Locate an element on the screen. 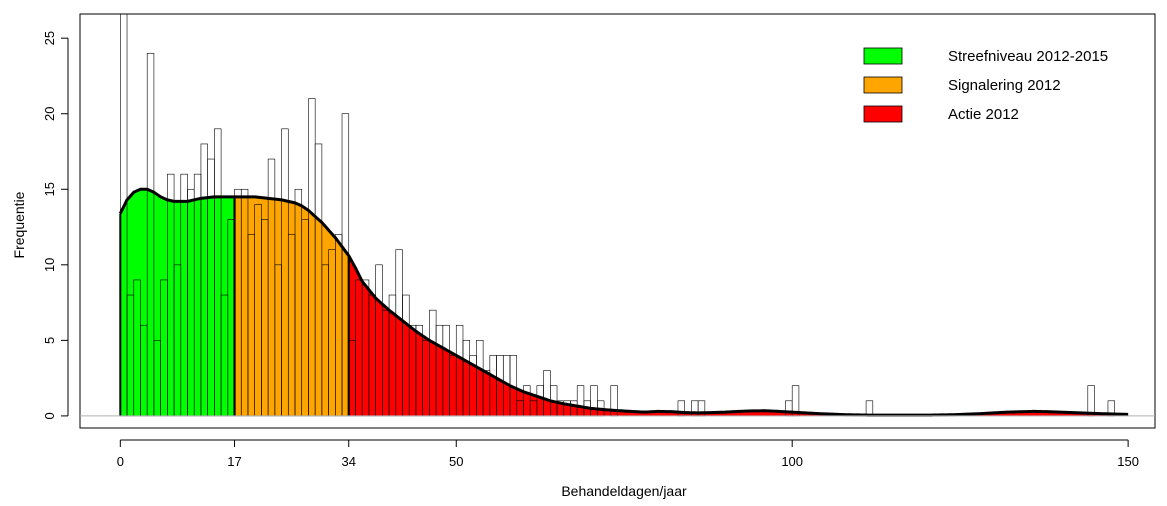  threshold-dividers is located at coordinates (234, 306).